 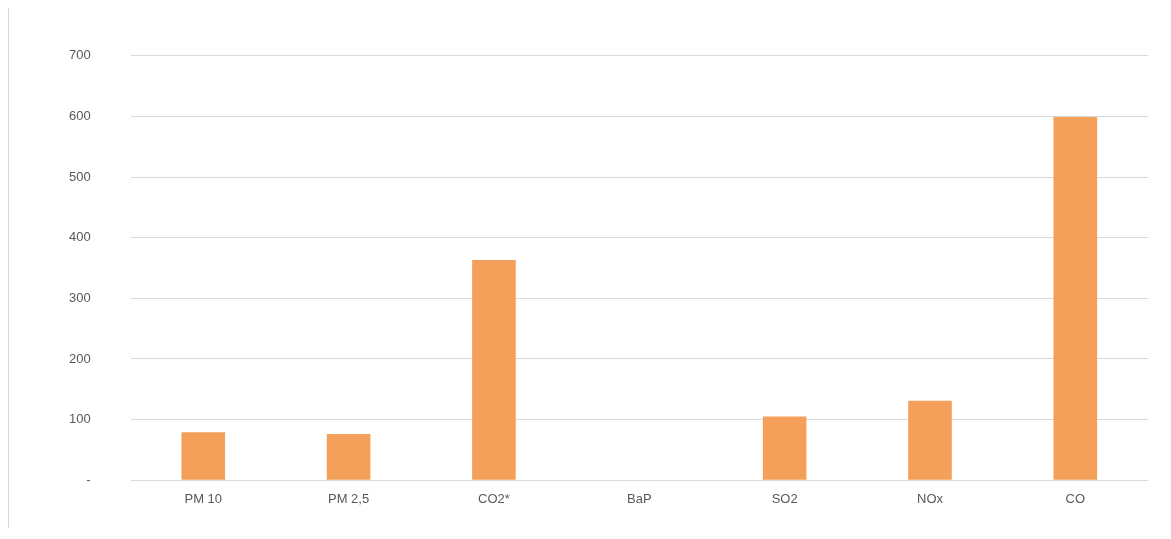 What do you see at coordinates (203, 498) in the screenshot?
I see `x-tick-label: PM 10` at bounding box center [203, 498].